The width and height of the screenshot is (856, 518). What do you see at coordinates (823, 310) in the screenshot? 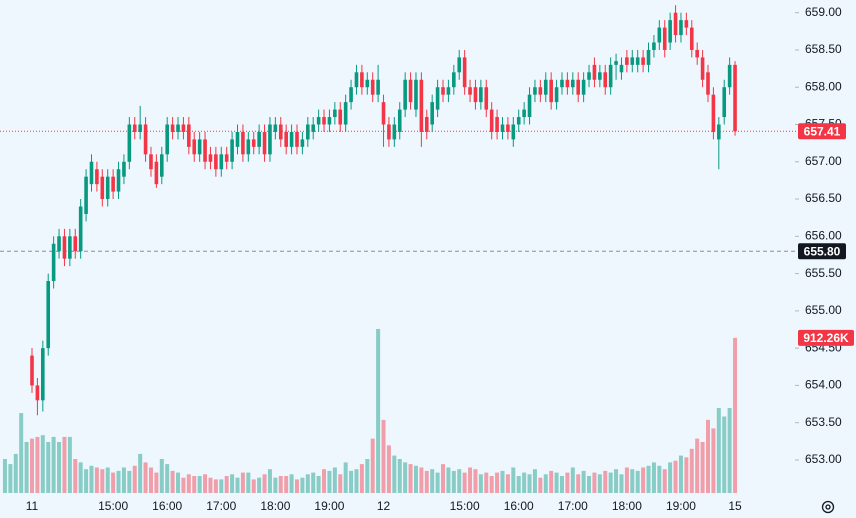
I see `y-tick-label: 655.00` at bounding box center [823, 310].